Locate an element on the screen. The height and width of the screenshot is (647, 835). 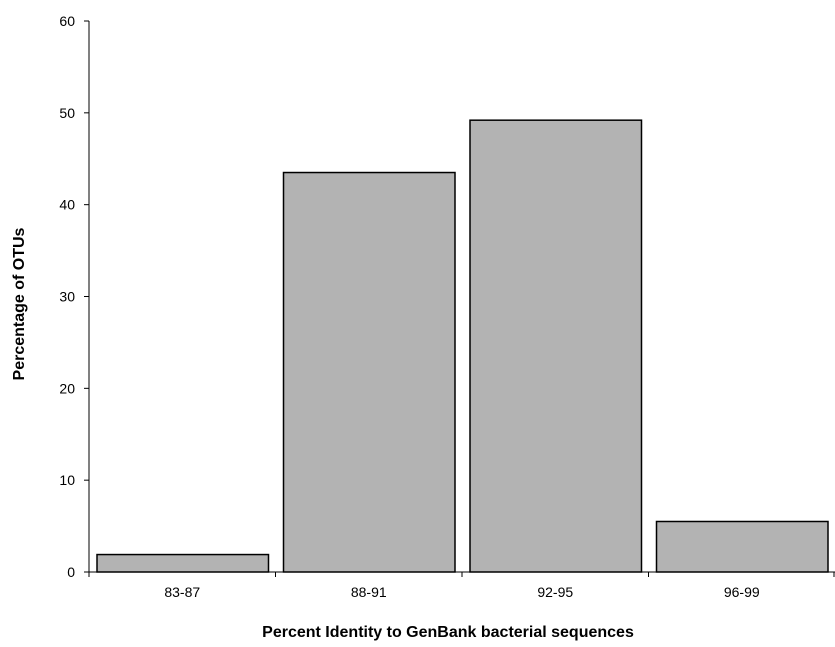
x-tick-label-83-87: 83-87 is located at coordinates (182, 592).